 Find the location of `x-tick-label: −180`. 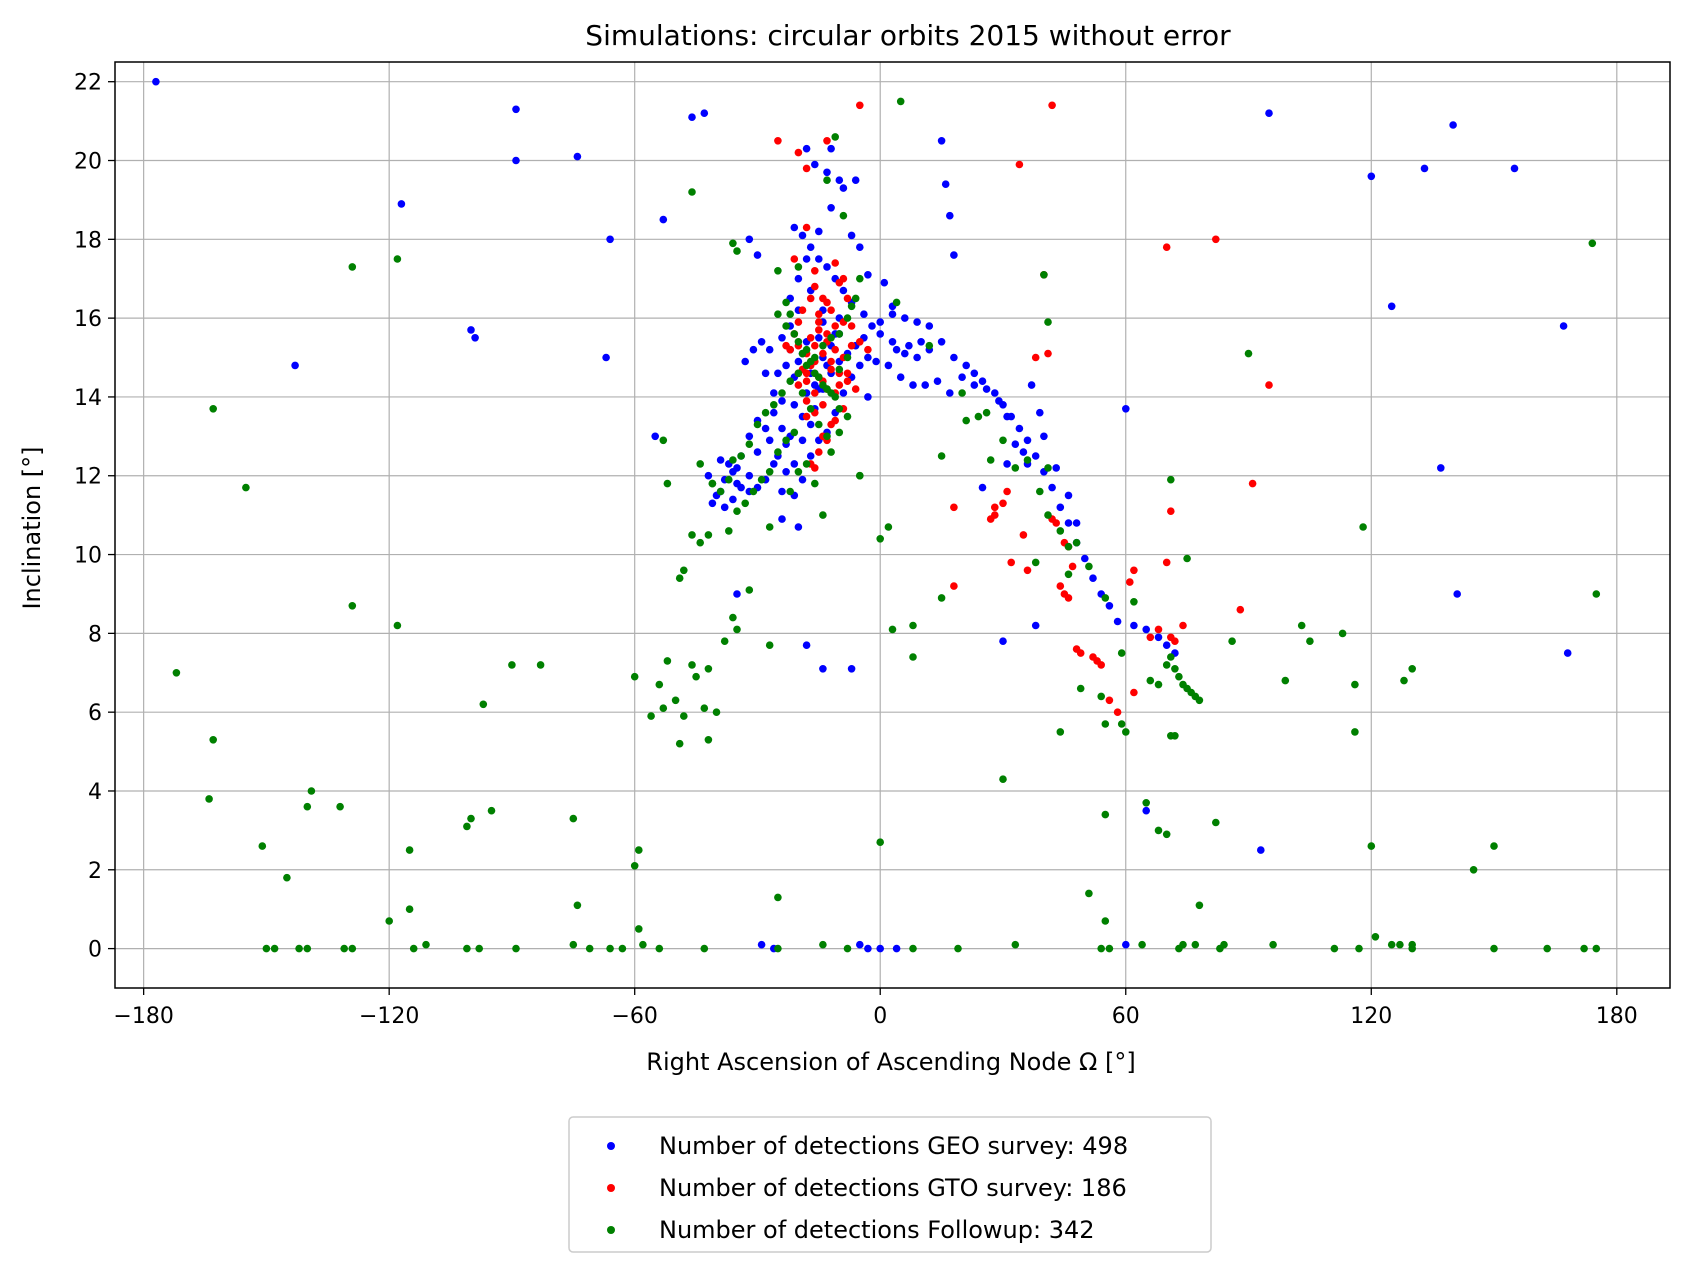

x-tick-label: −180 is located at coordinates (143, 1016).